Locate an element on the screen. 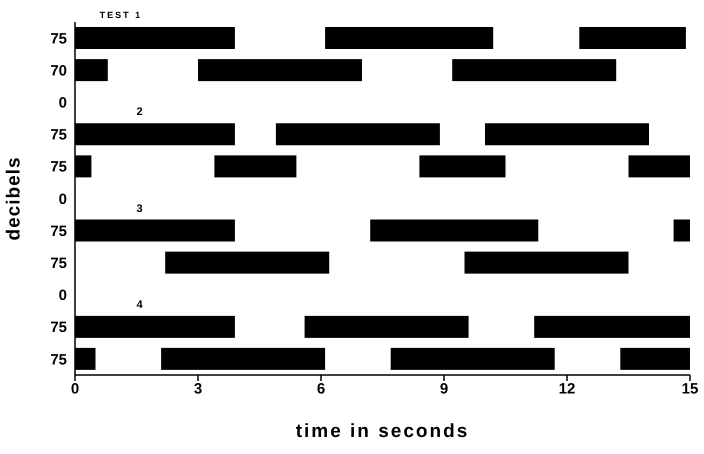 Image resolution: width=704 pixels, height=454 pixels. x-tick-label: 6 is located at coordinates (321, 389).